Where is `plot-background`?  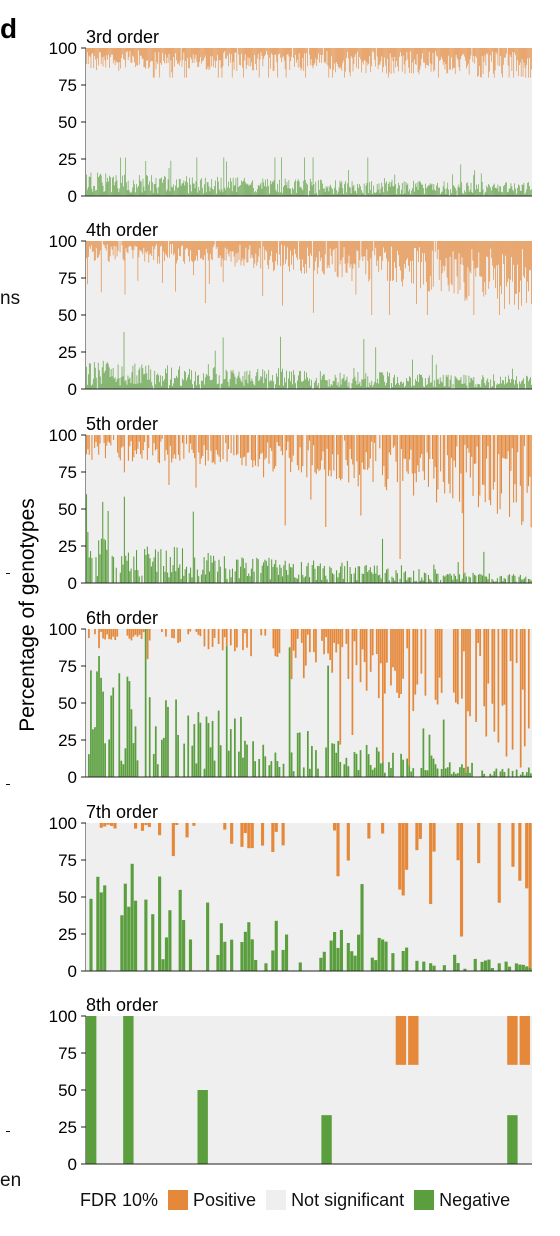 plot-background is located at coordinates (309, 122).